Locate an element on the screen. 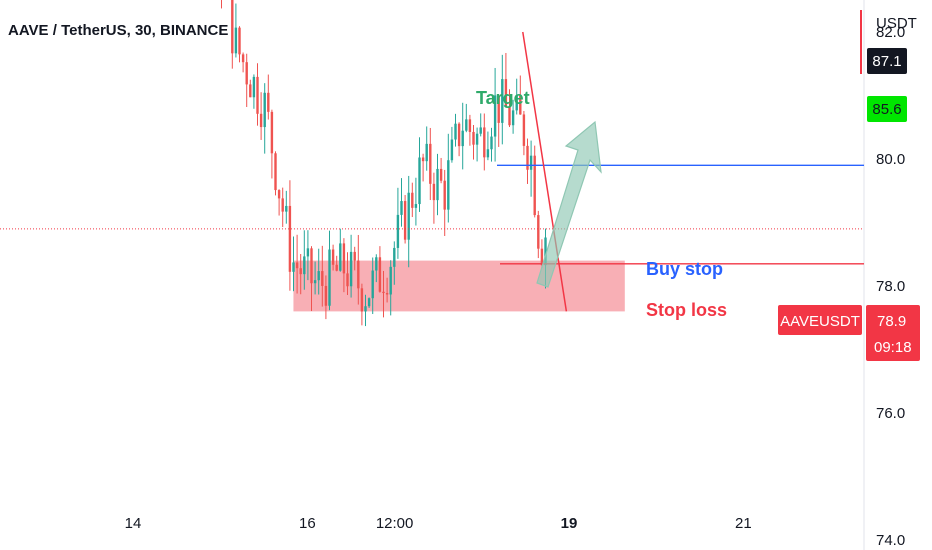 Image resolution: width=932 pixels, height=550 pixels. axis-currency-label: USDT is located at coordinates (896, 23).